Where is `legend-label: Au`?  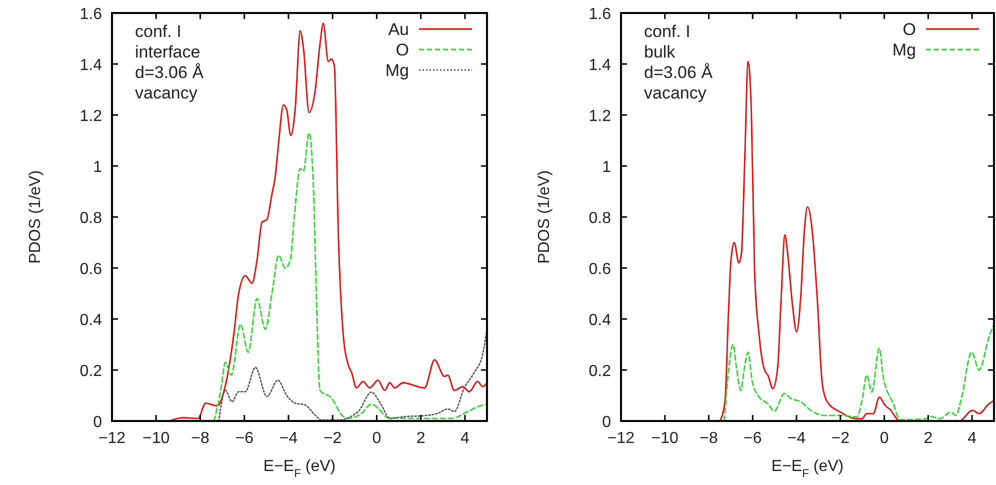 legend-label: Au is located at coordinates (398, 29).